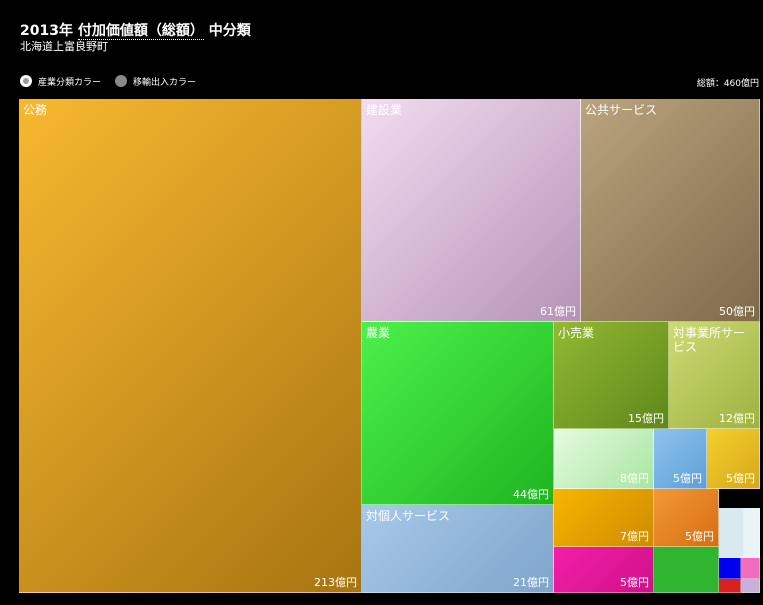 The width and height of the screenshot is (763, 605). Describe the element at coordinates (46, 31) in the screenshot. I see `title-year: 2013年` at that location.